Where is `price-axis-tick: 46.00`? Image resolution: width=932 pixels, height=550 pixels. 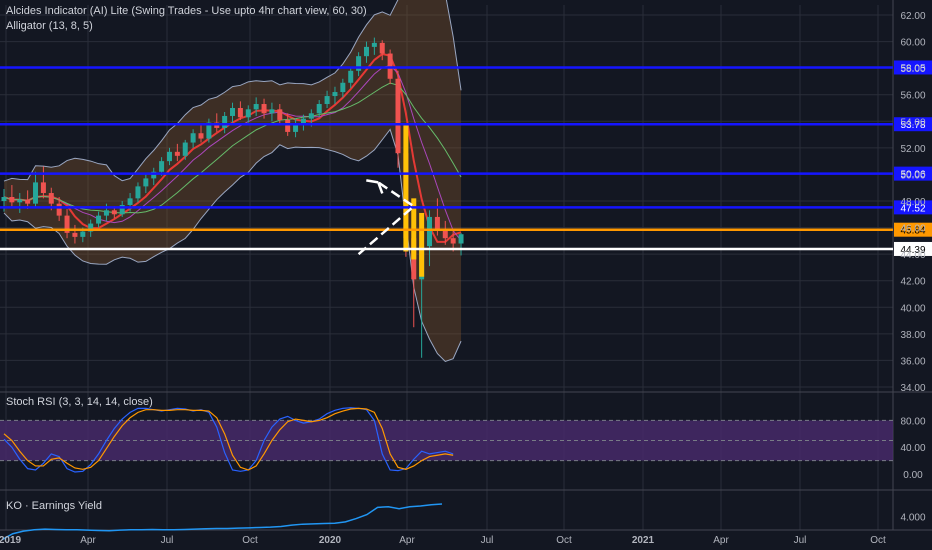
price-axis-tick: 46.00 is located at coordinates (912, 229).